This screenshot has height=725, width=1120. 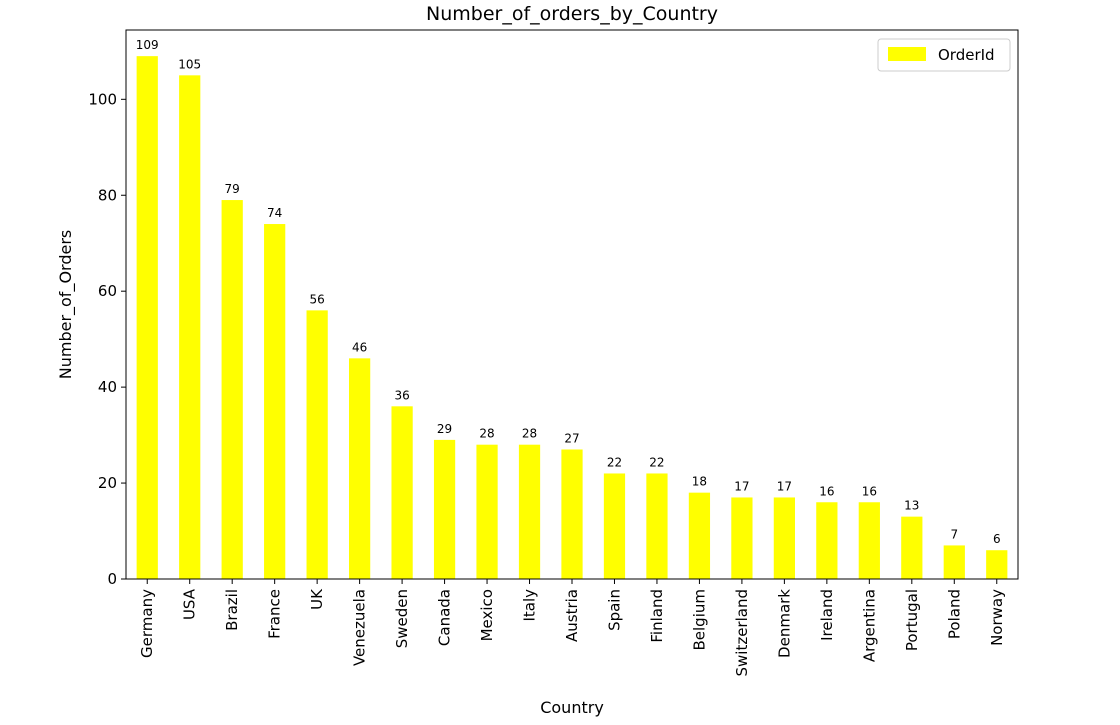 What do you see at coordinates (190, 327) in the screenshot?
I see `bar-usa` at bounding box center [190, 327].